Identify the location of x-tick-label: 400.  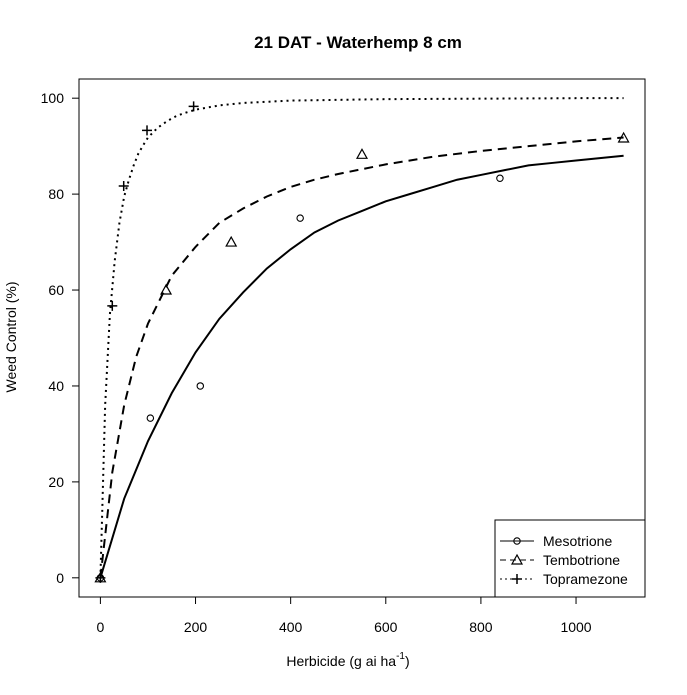
(291, 627).